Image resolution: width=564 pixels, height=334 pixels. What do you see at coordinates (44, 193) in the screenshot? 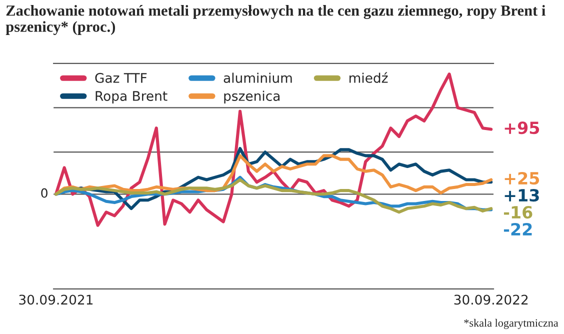
I see `ref-line-label: 0` at bounding box center [44, 193].